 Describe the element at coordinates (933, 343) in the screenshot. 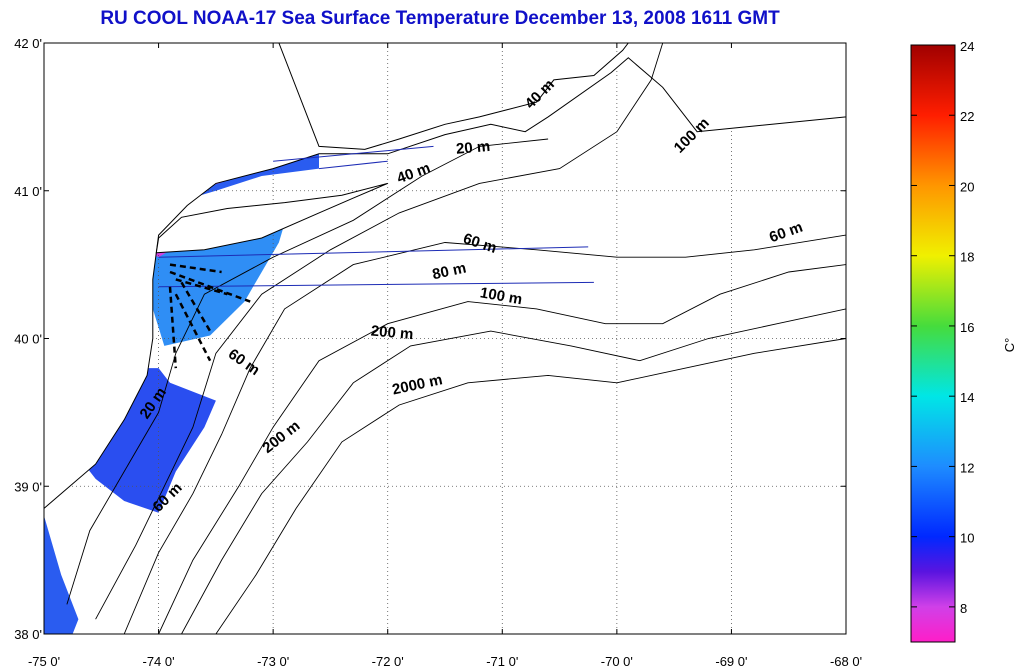

I see `colorbar-gradient` at that location.